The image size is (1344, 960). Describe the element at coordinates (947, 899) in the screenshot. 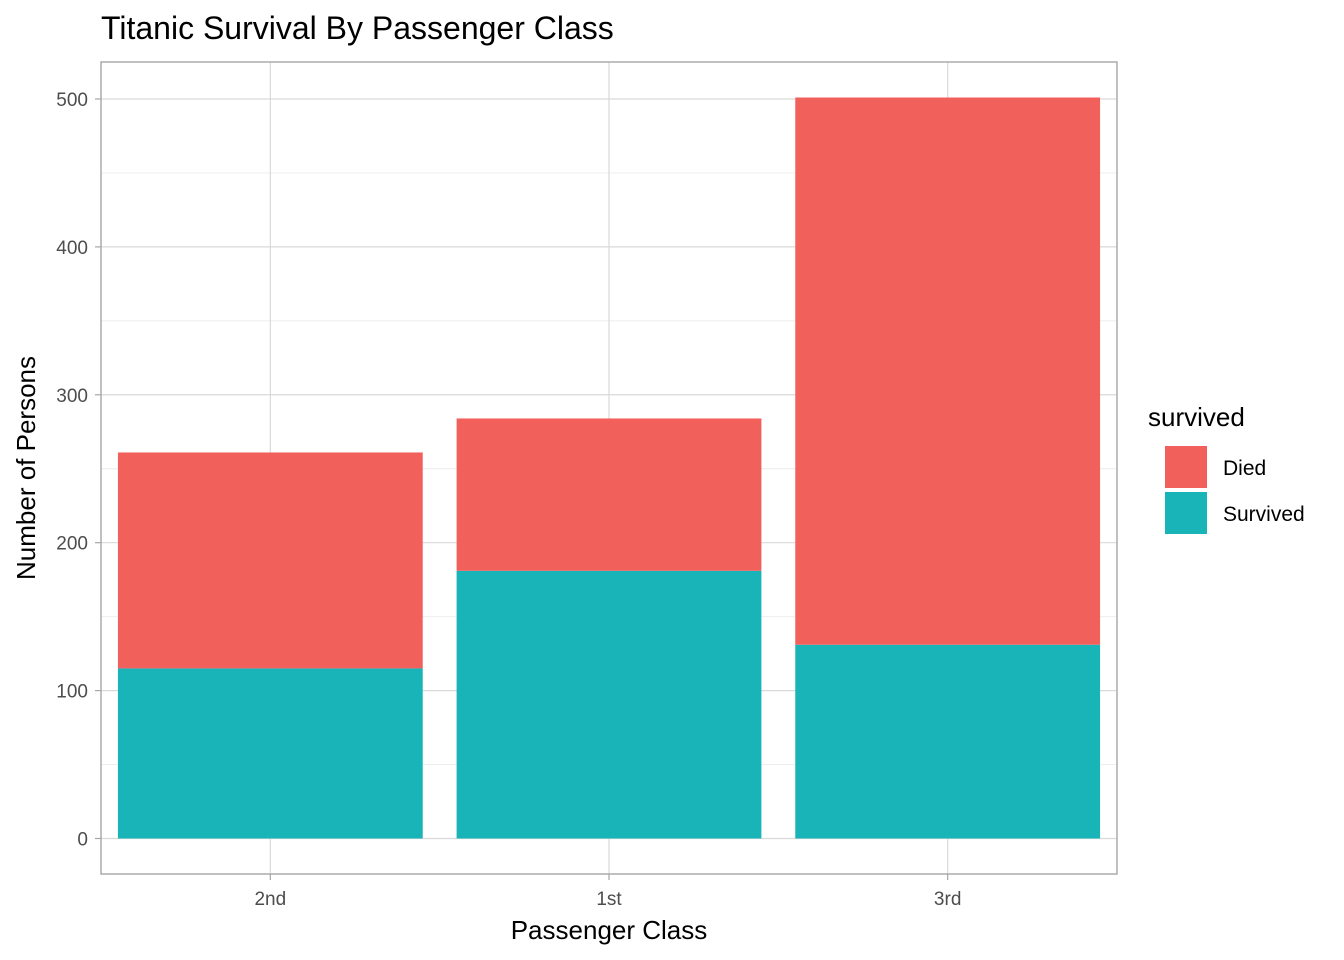

I see `x-tick-label: 3rd` at that location.